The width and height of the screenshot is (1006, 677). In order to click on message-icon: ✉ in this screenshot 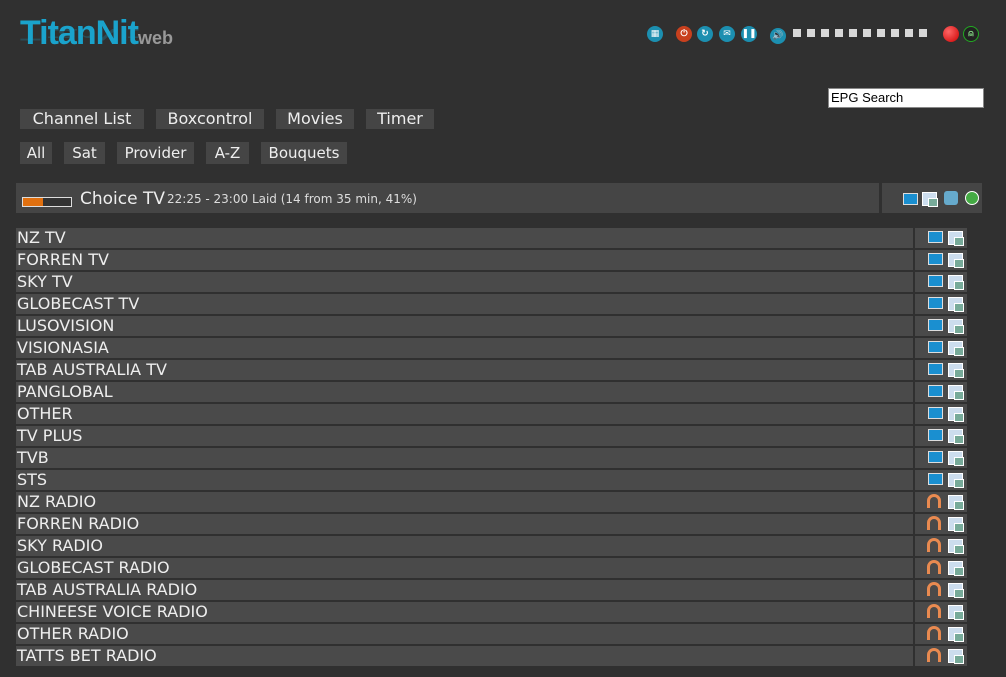, I will do `click(727, 34)`.